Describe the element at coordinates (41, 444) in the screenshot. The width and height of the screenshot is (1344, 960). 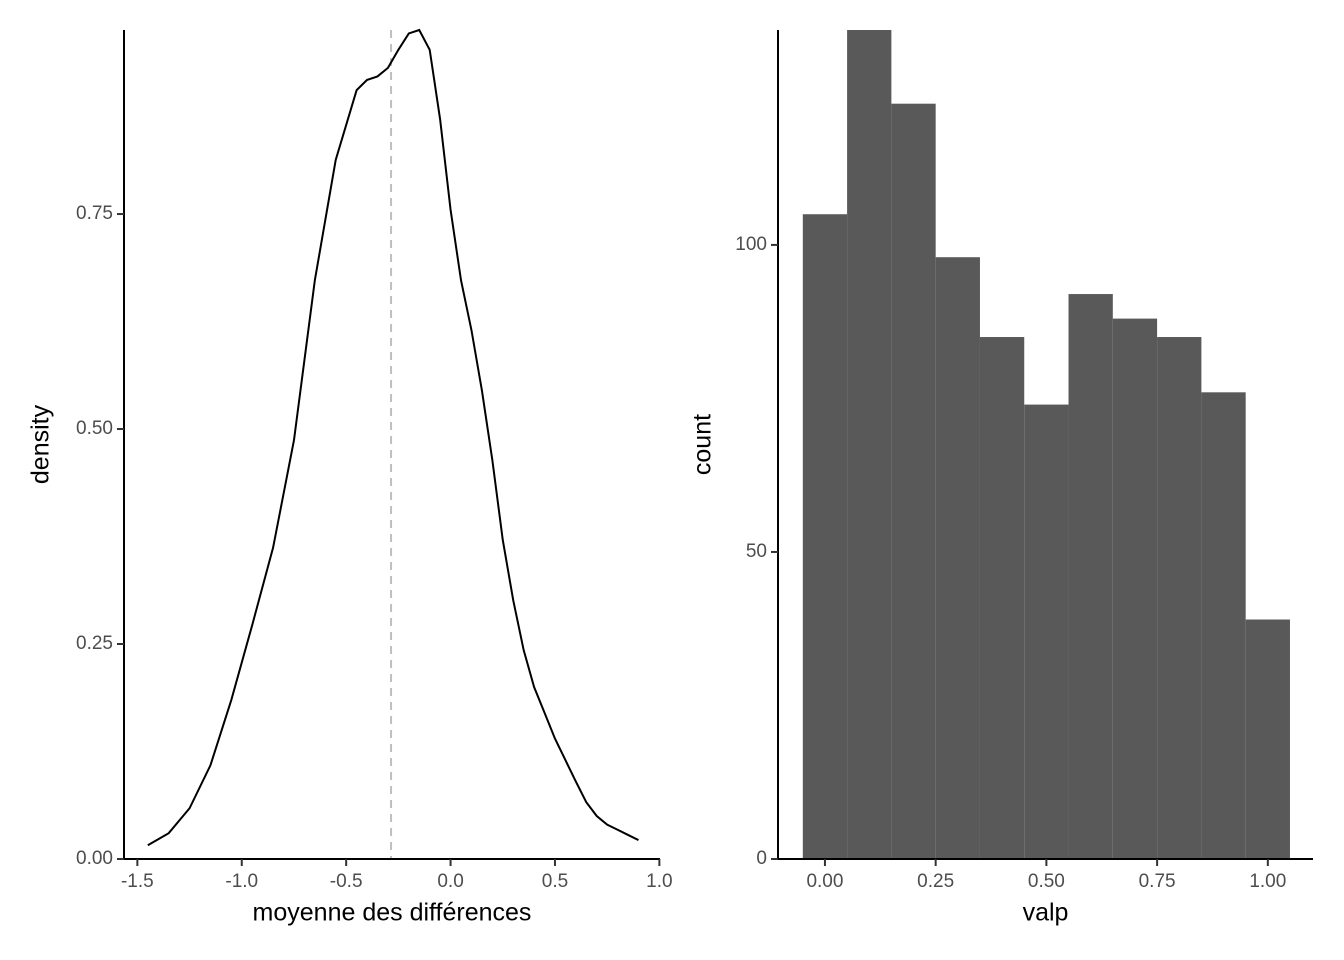
I see `y-axis-title: density` at that location.